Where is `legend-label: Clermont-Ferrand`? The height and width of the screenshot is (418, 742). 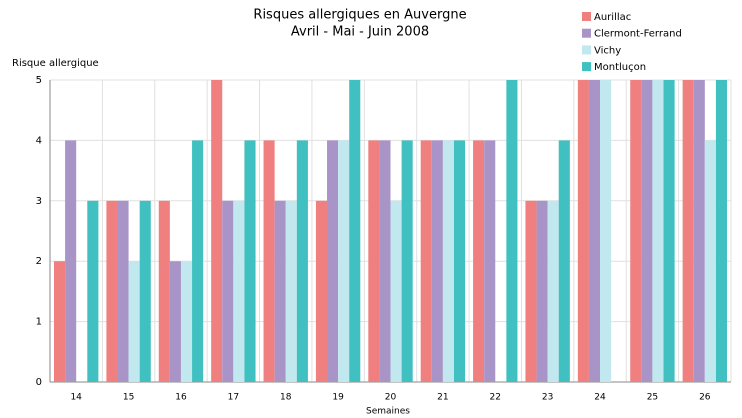
legend-label: Clermont-Ferrand is located at coordinates (638, 34).